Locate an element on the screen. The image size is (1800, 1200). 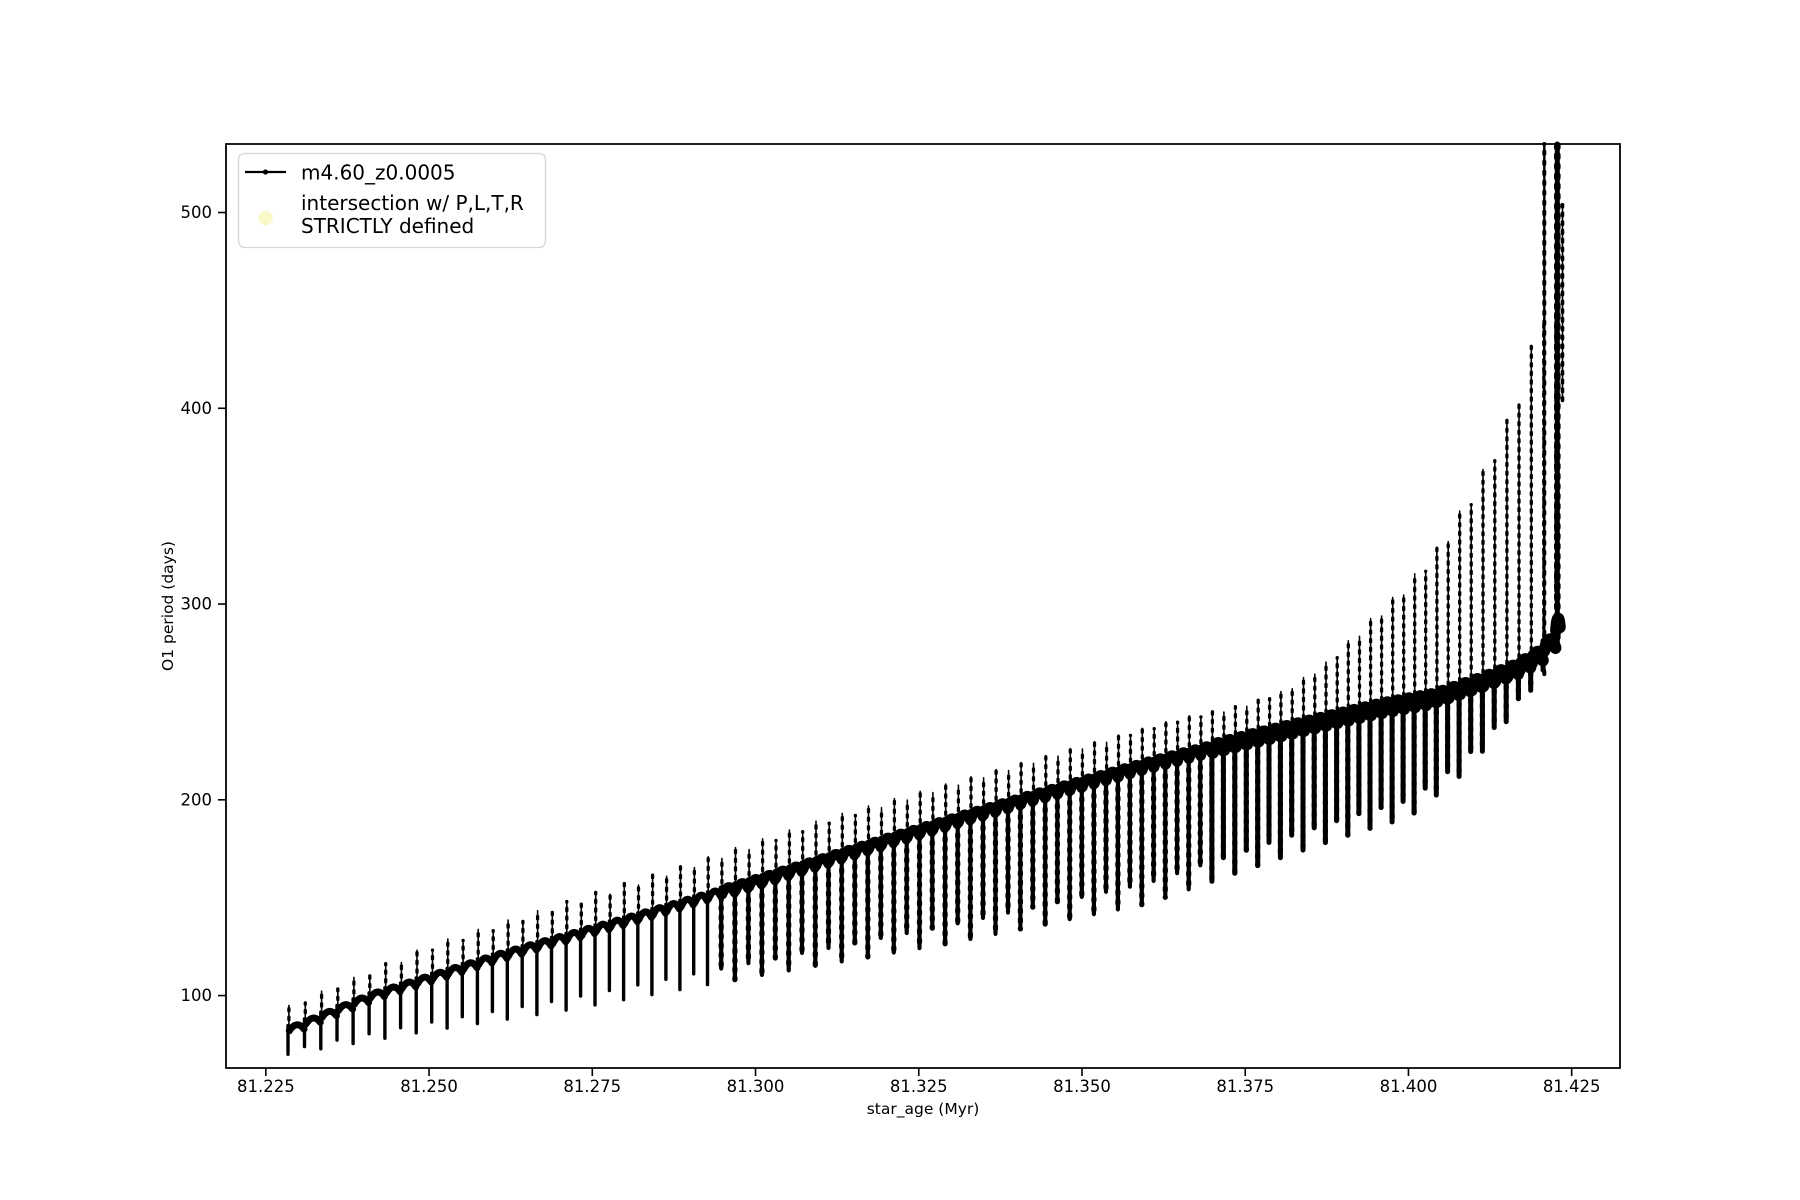
pulse-down-spike-markers is located at coordinates (1138, 800).